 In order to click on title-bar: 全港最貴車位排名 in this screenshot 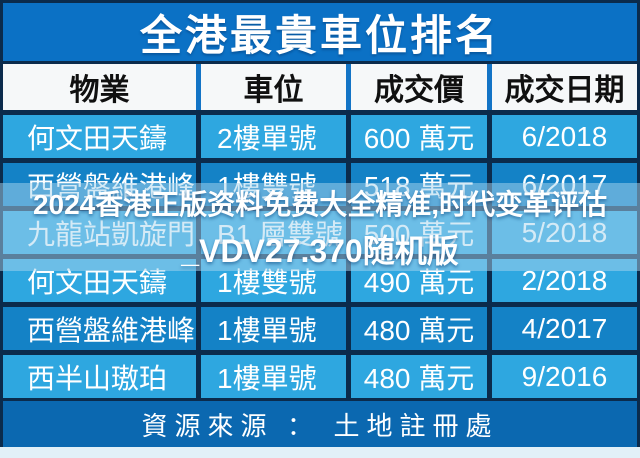, I will do `click(320, 32)`.